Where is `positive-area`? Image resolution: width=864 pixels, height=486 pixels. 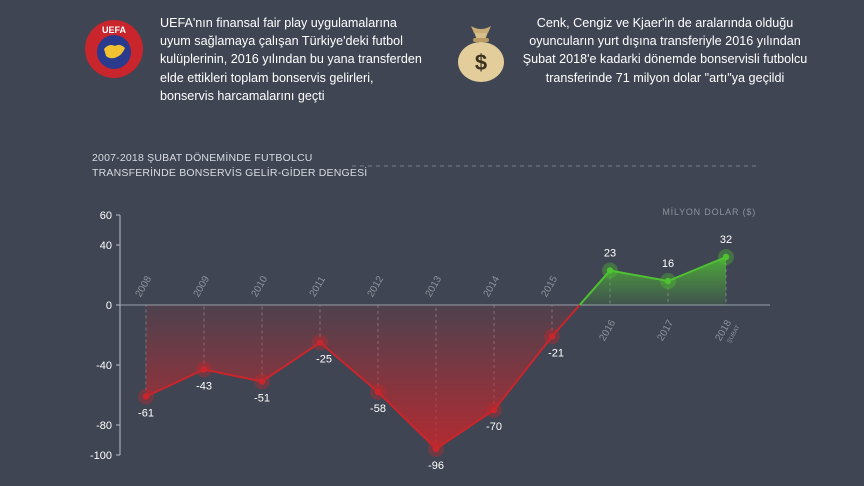
positive-area is located at coordinates (652, 281).